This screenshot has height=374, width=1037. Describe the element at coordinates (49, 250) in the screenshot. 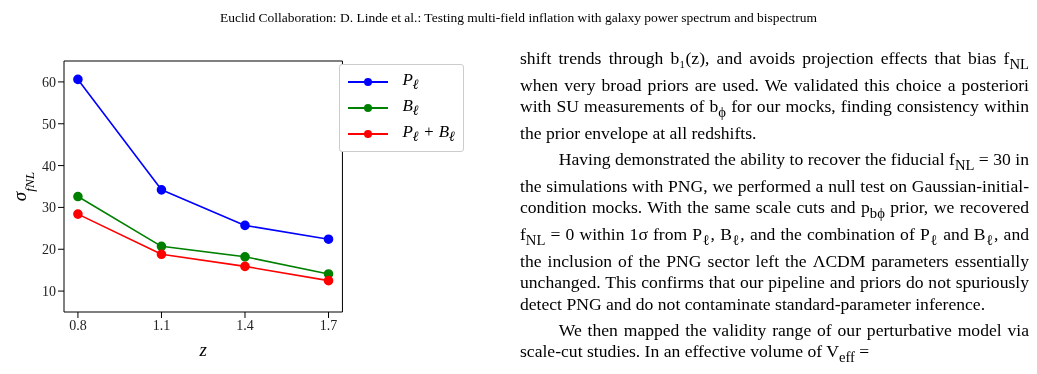

I see `y-tick-label: 20` at that location.